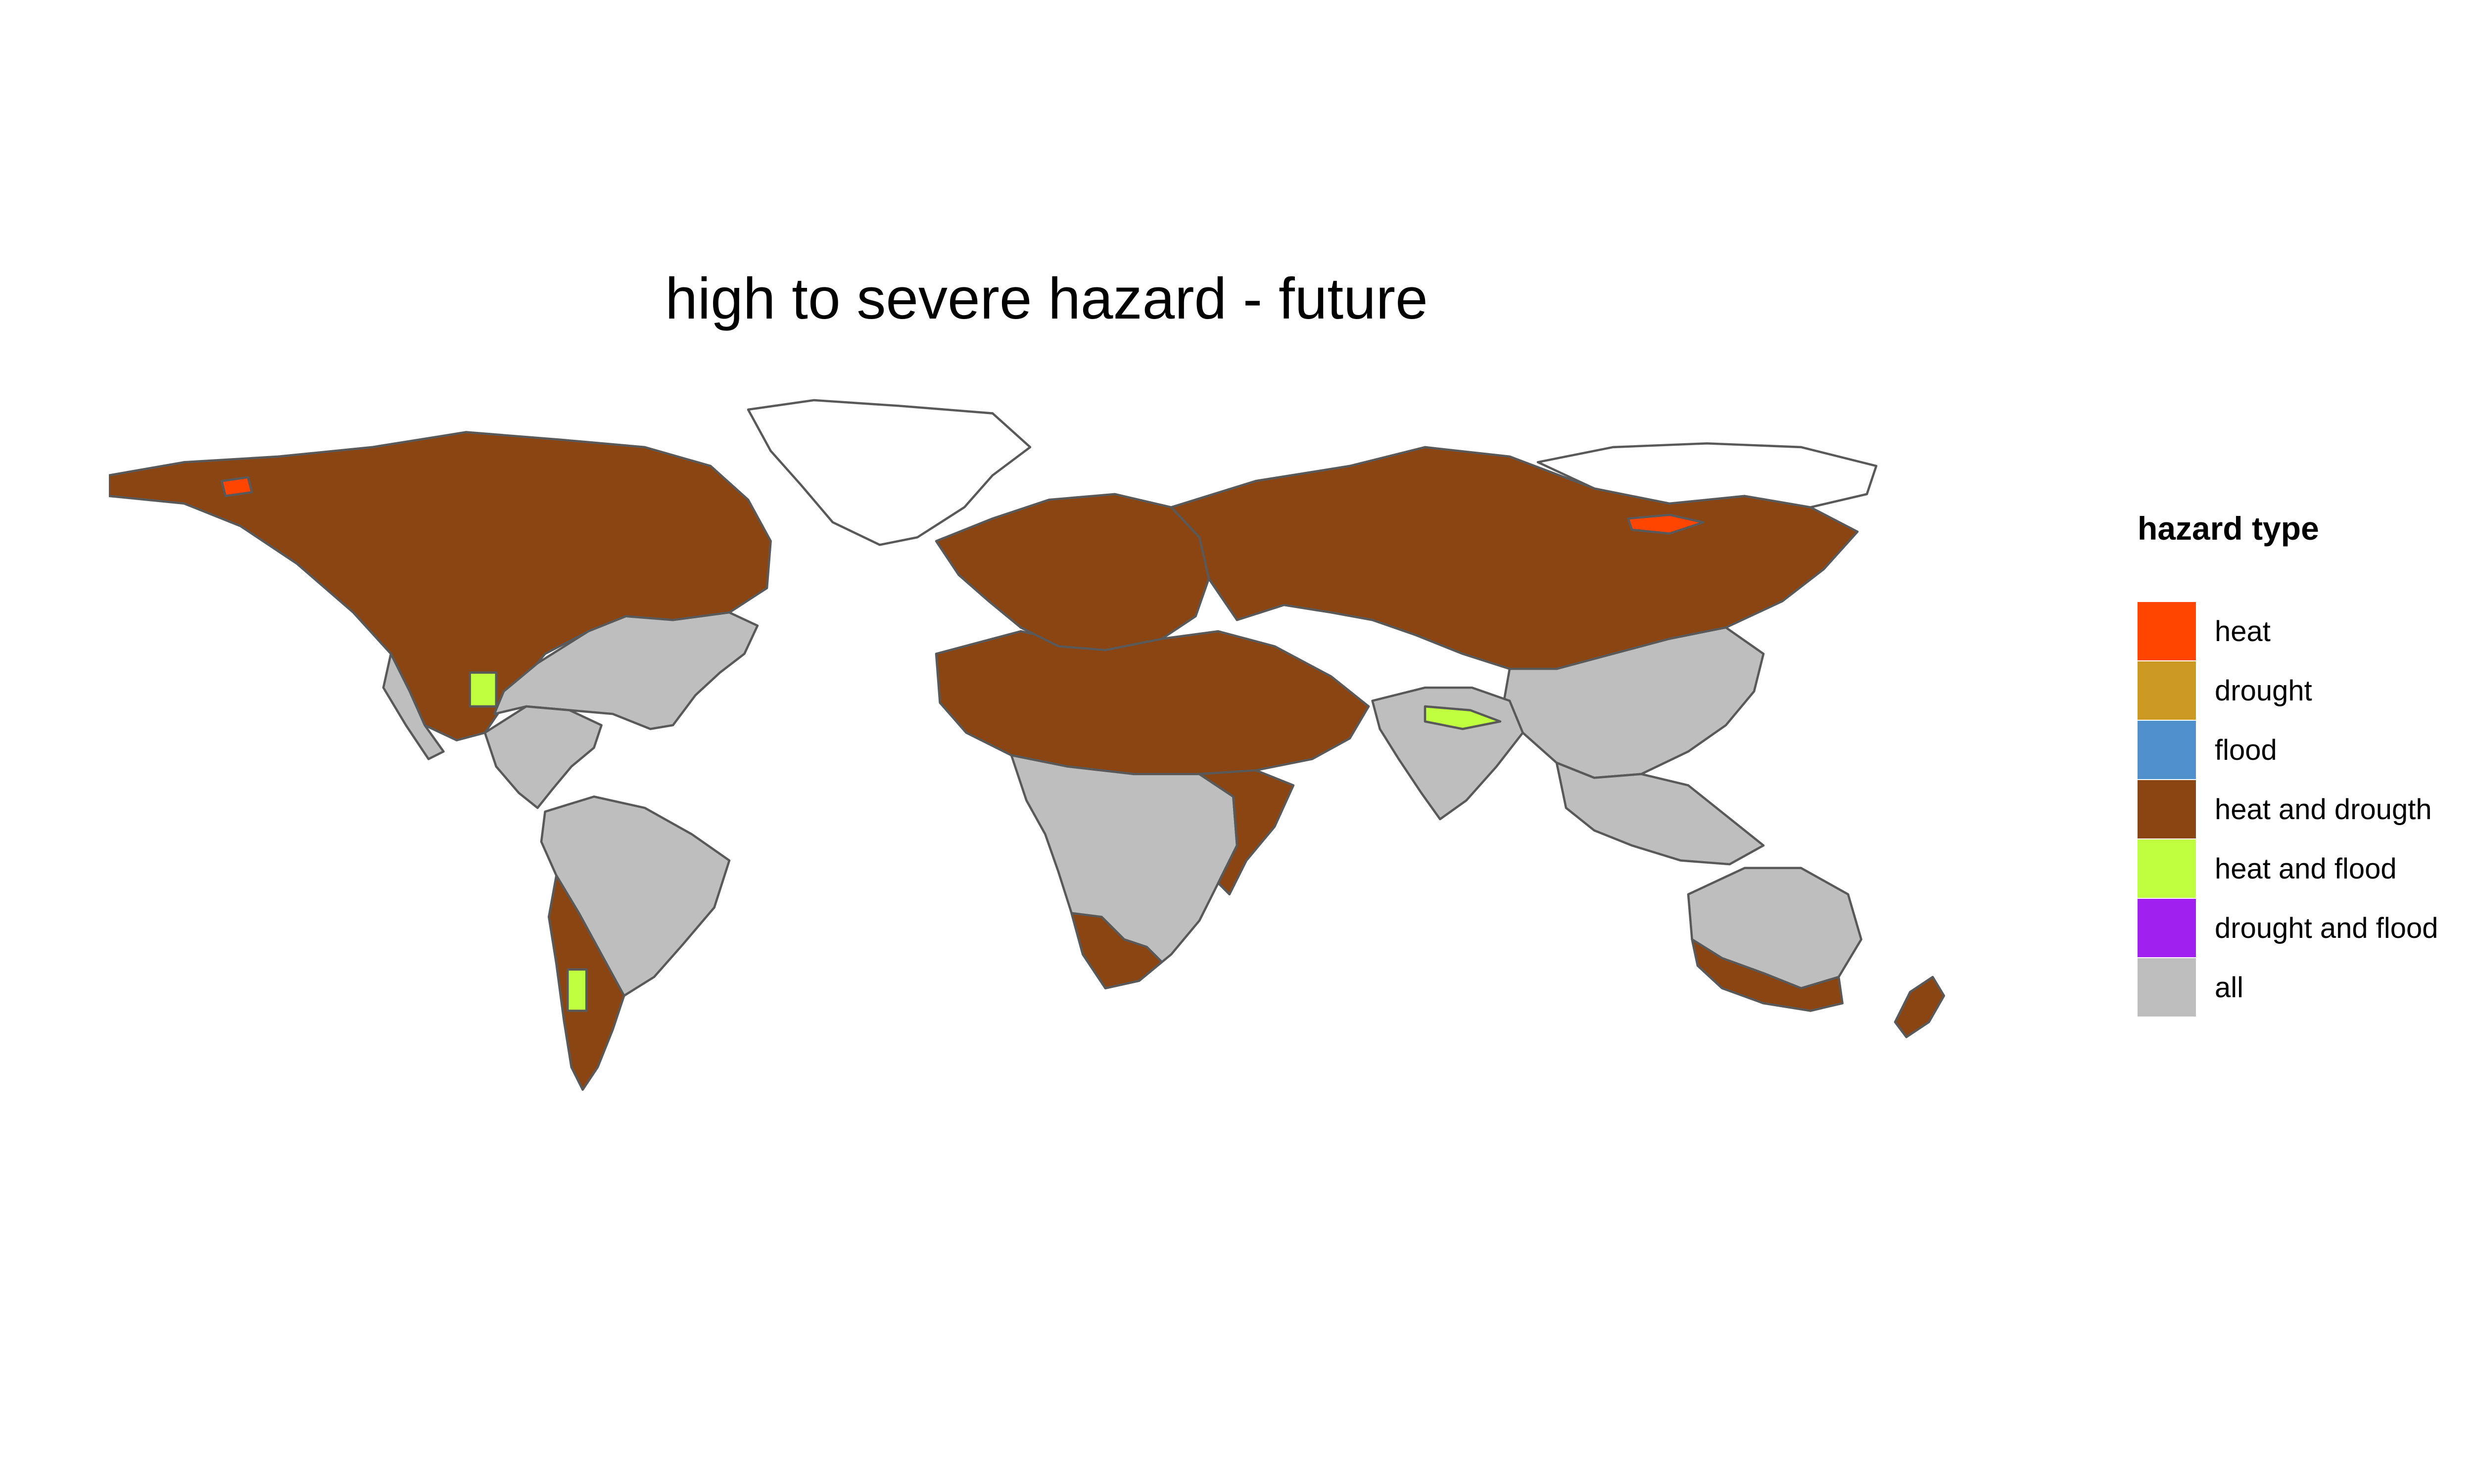 This screenshot has height=1484, width=2474. I want to click on region-alaska-heat-patch, so click(237, 486).